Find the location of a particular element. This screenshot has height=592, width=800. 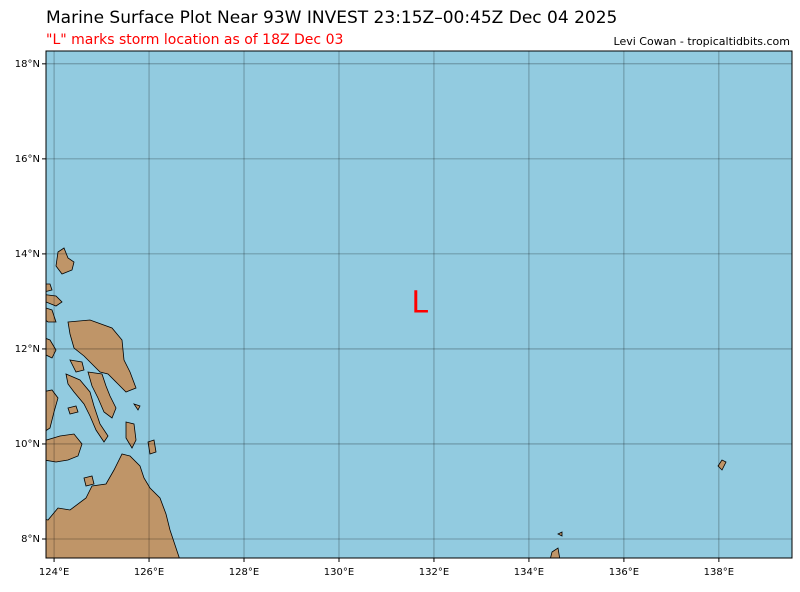

x-tick-label: 136°E is located at coordinates (624, 572).